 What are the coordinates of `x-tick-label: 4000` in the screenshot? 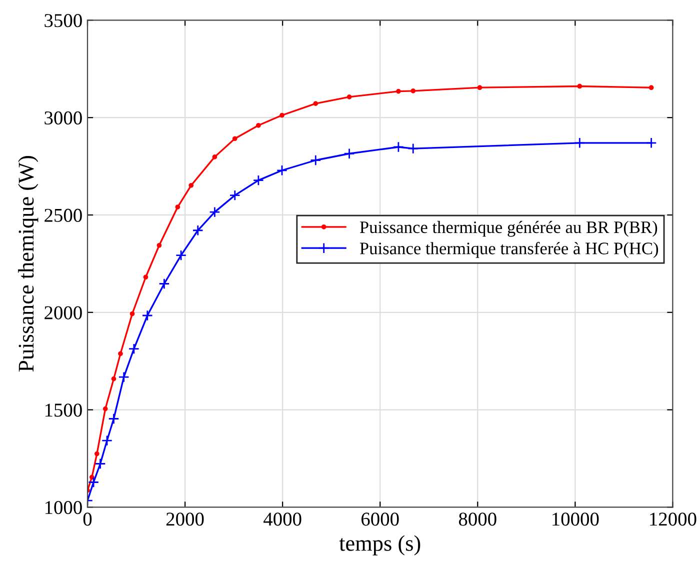 It's located at (283, 519).